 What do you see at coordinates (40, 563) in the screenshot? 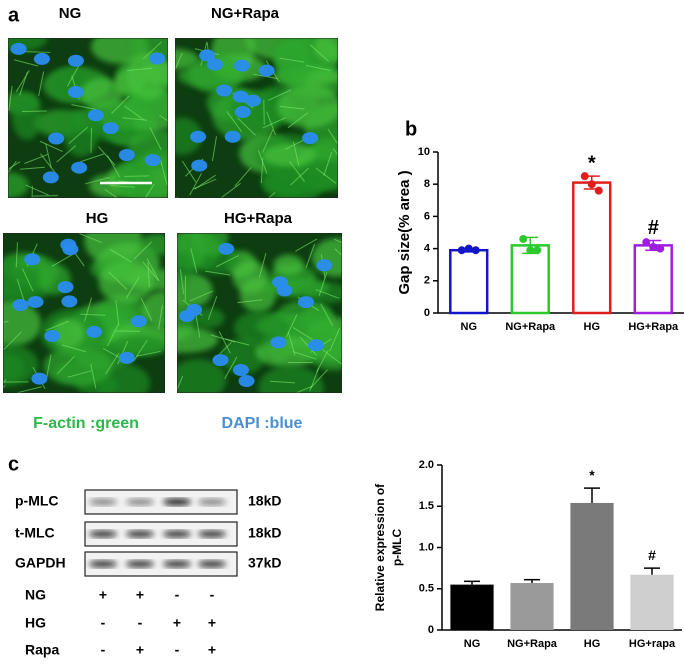
I see `blot-label: GAPDH` at bounding box center [40, 563].